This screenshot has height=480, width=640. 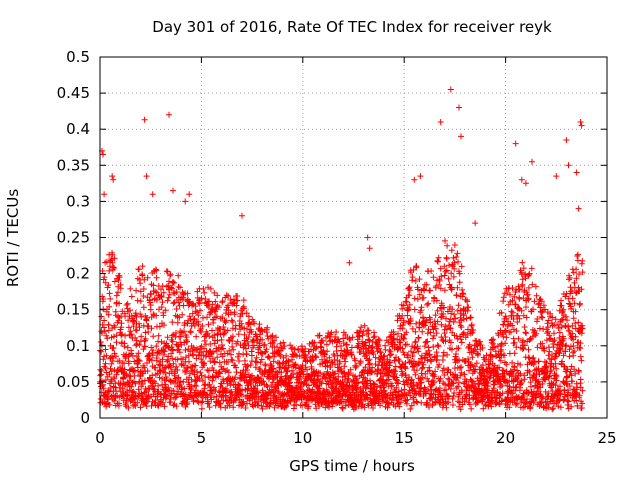 What do you see at coordinates (302, 438) in the screenshot?
I see `x-tick-label: 10` at bounding box center [302, 438].